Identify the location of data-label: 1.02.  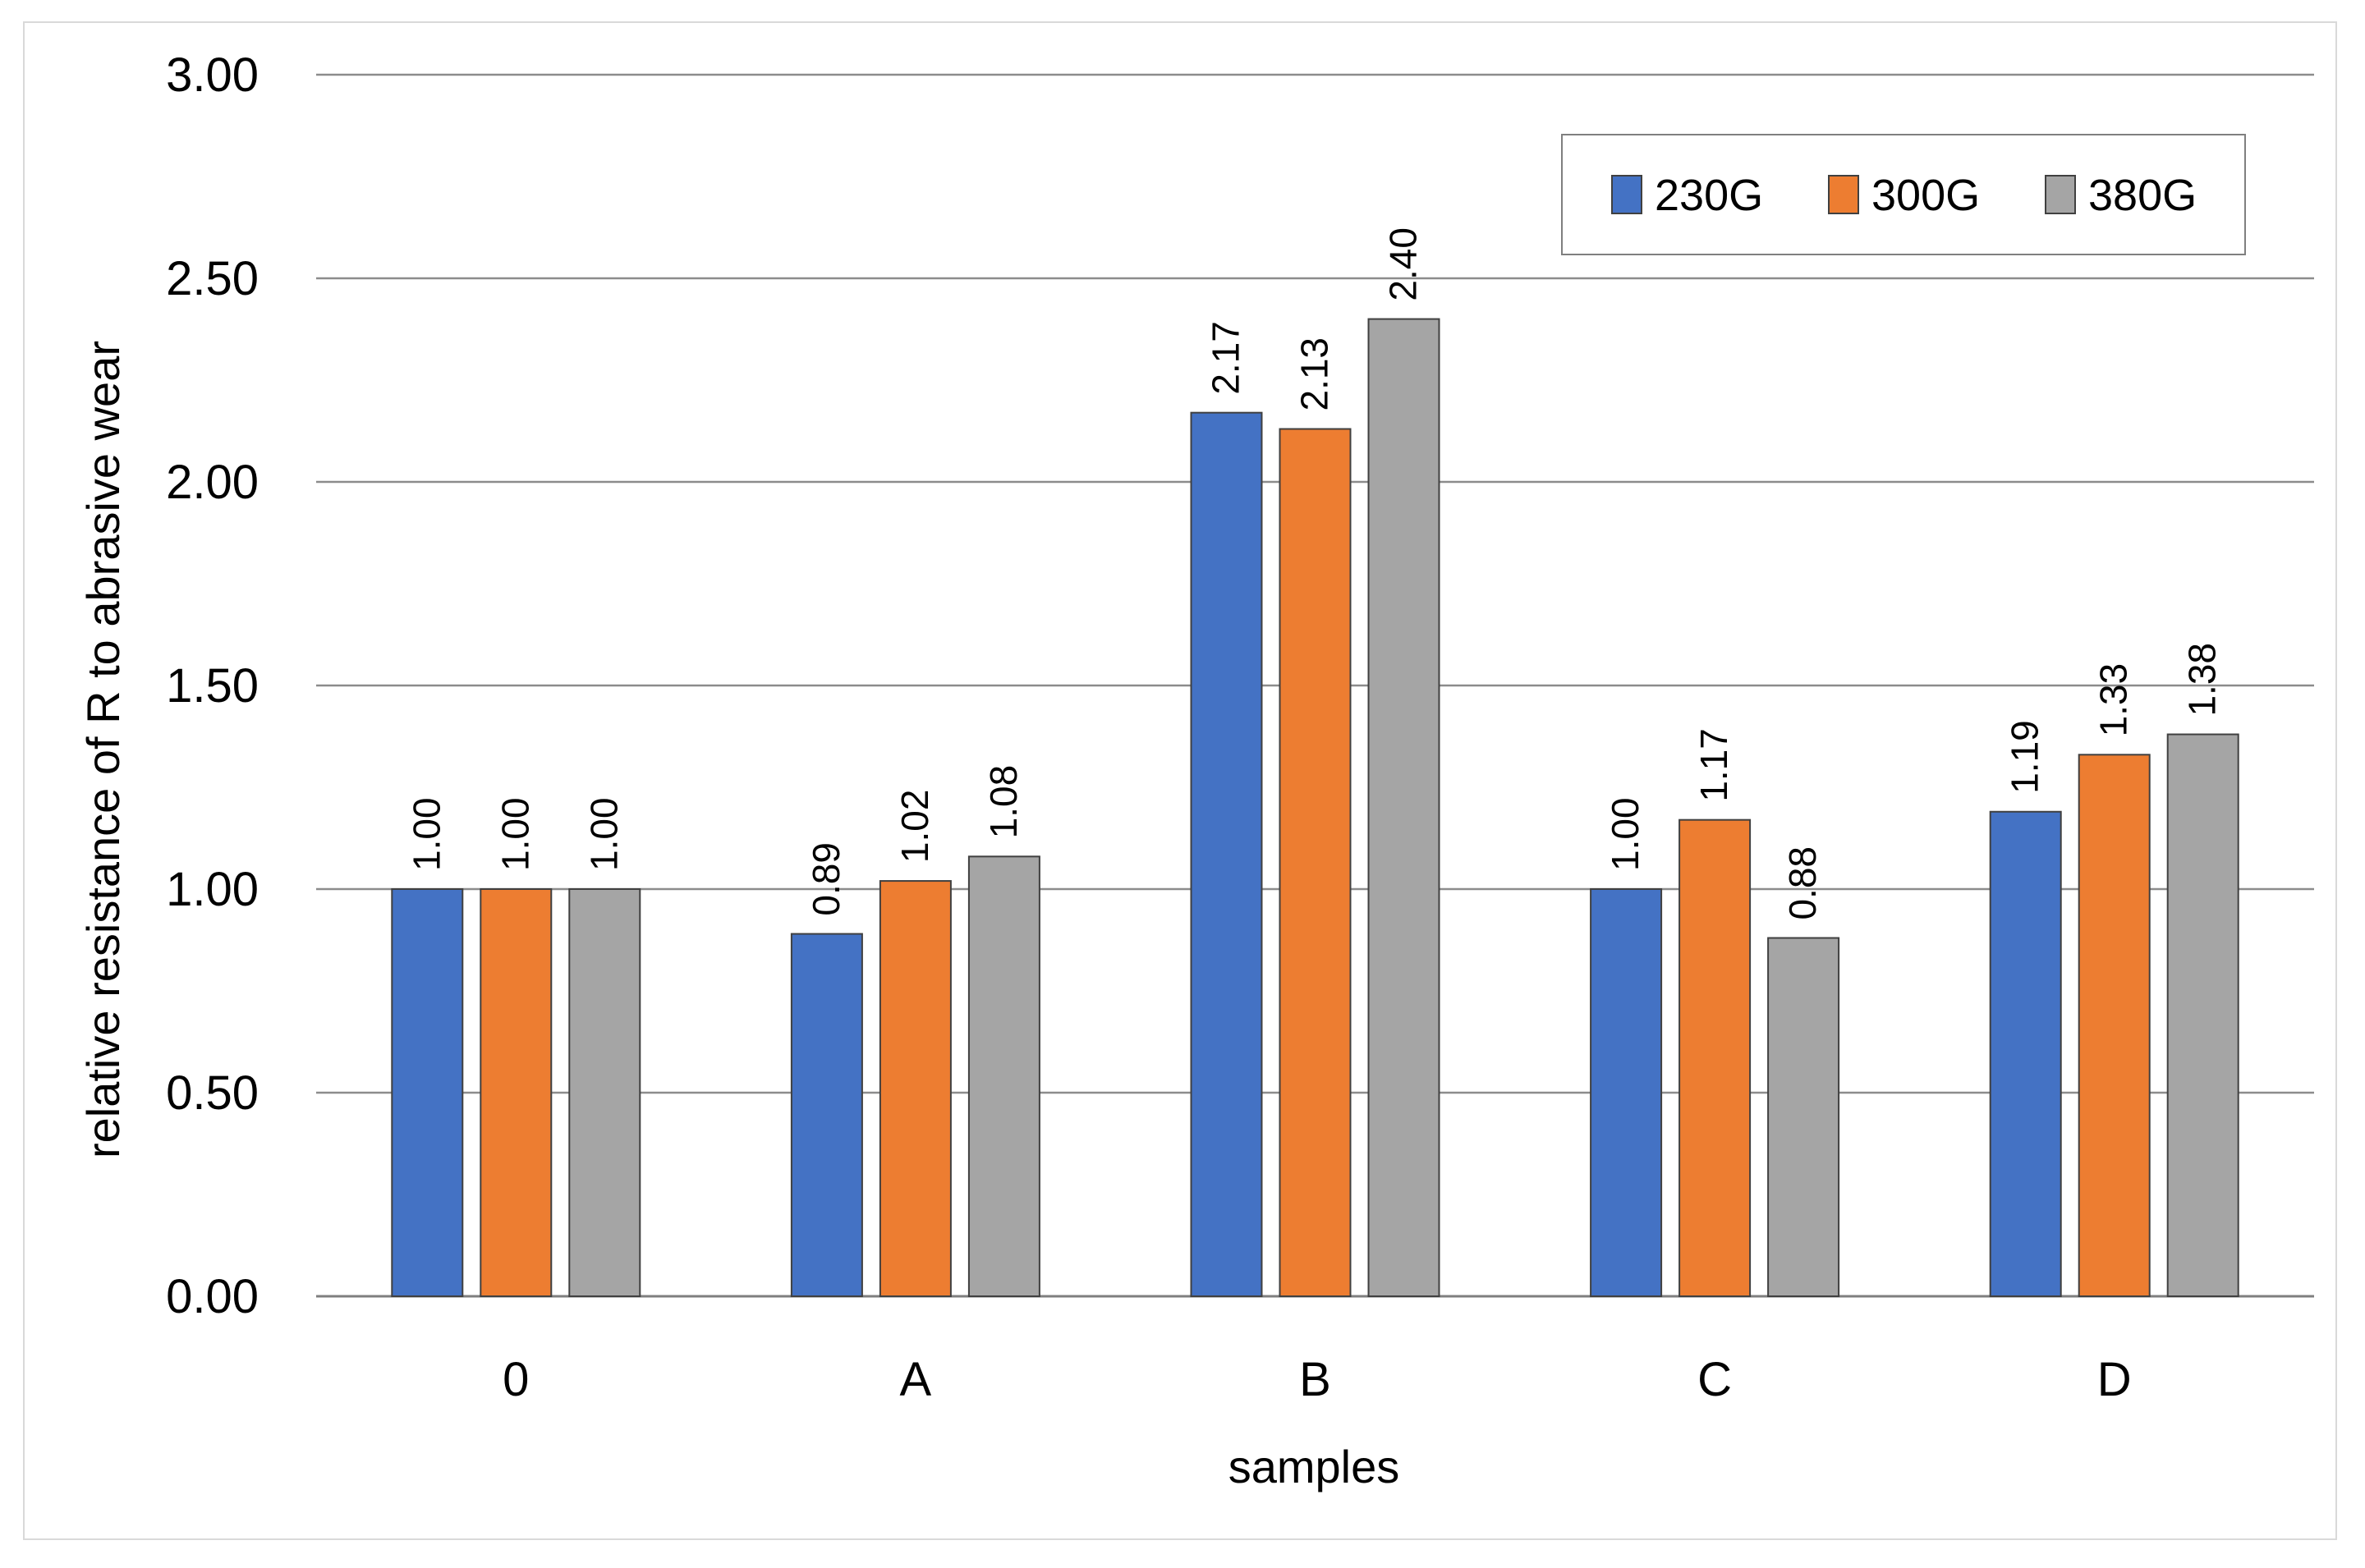
(914, 827).